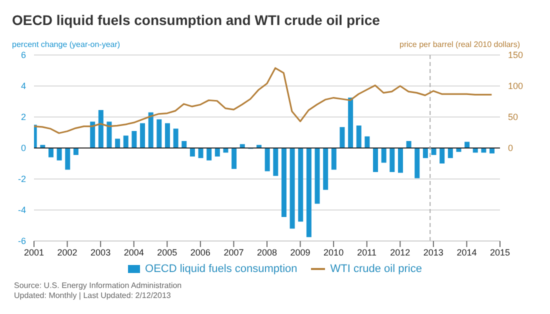  What do you see at coordinates (200, 252) in the screenshot?
I see `x-tick-label: 2006` at bounding box center [200, 252].